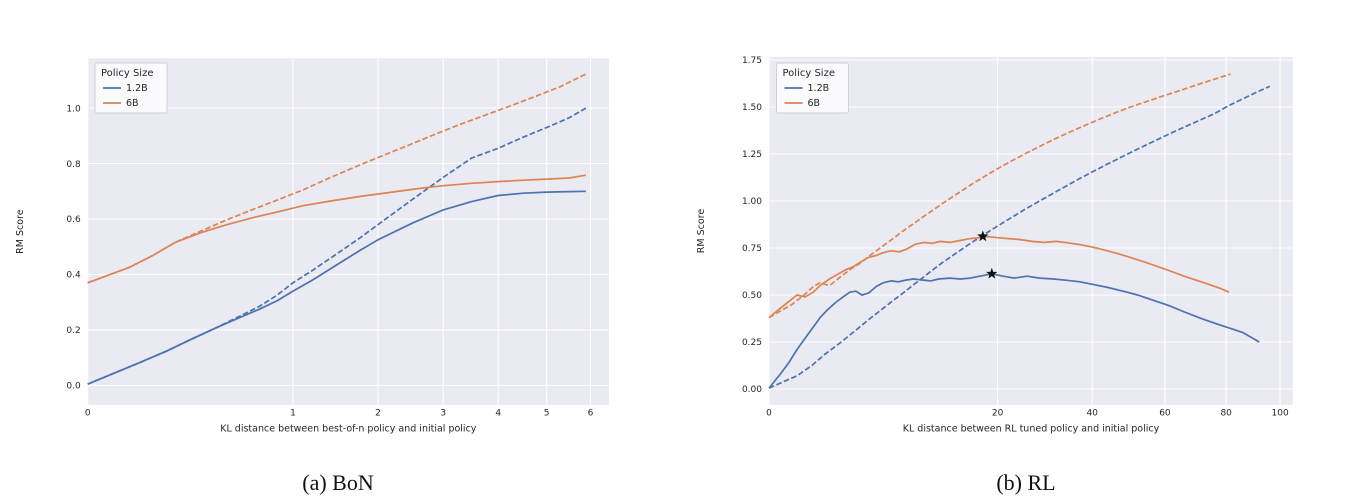  Describe the element at coordinates (73, 165) in the screenshot. I see `y-tick-label: 0.8` at that location.